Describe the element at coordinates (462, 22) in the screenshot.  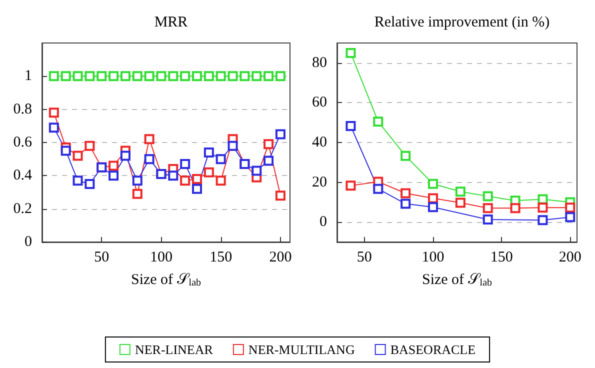
I see `chart-title: Relative improvement (in %)` at that location.